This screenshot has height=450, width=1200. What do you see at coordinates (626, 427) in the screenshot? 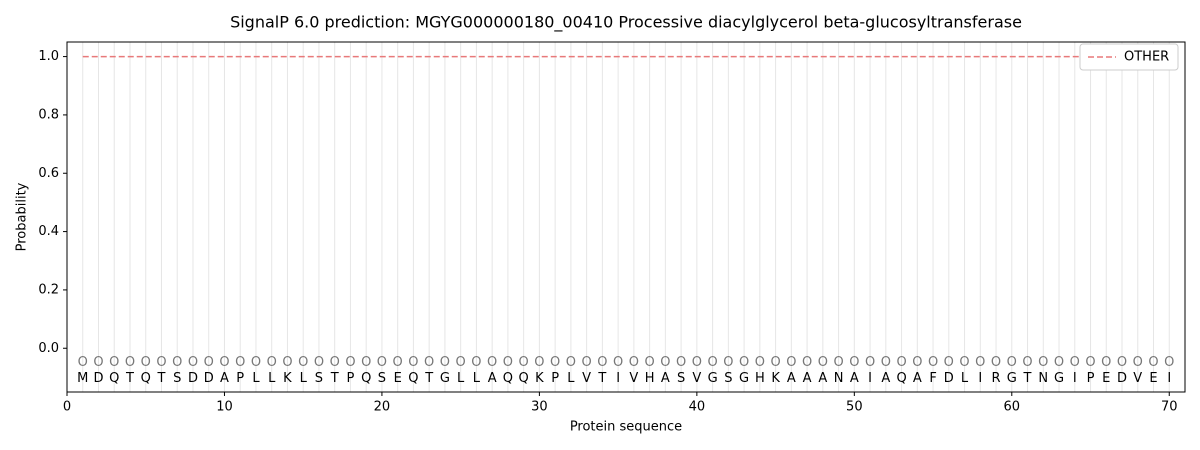
I see `x-axis-label: Protein sequence` at bounding box center [626, 427].